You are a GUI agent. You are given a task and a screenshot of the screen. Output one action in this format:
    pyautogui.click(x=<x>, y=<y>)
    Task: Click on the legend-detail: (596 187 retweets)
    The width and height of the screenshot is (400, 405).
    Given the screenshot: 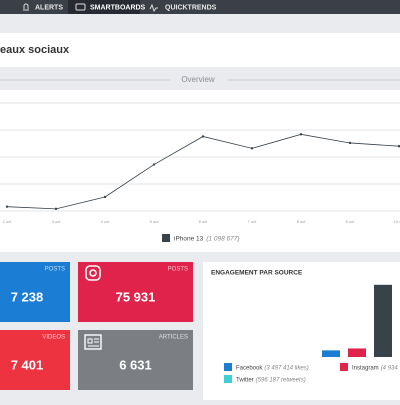 What is the action you would take?
    pyautogui.click(x=281, y=380)
    